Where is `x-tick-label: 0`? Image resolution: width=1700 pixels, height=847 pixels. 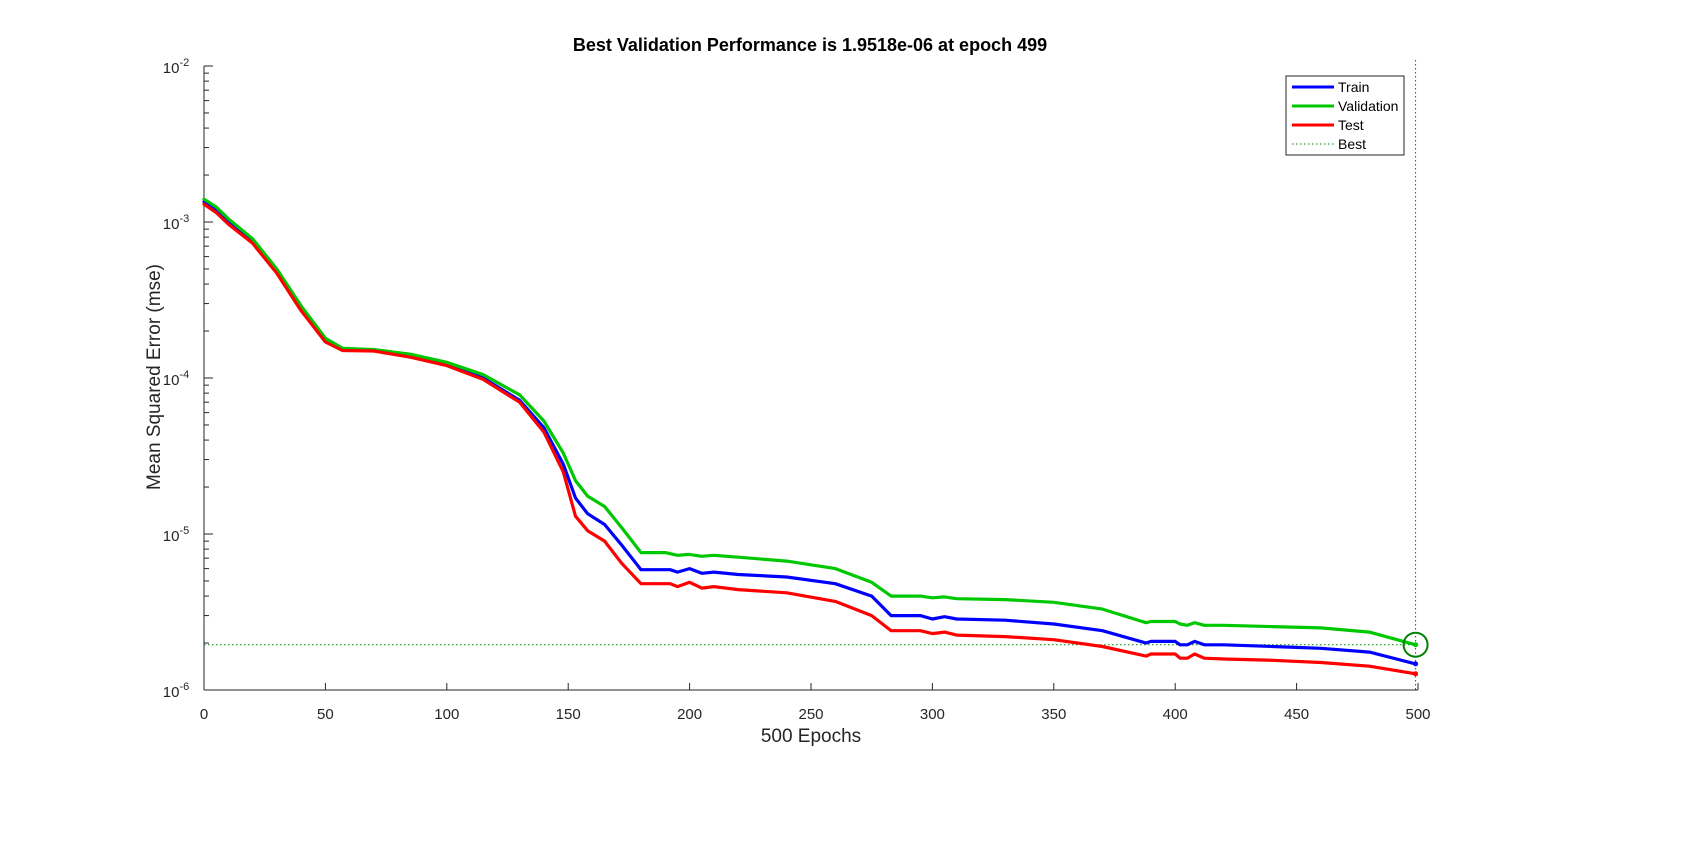
x-tick-label: 0 is located at coordinates (204, 714).